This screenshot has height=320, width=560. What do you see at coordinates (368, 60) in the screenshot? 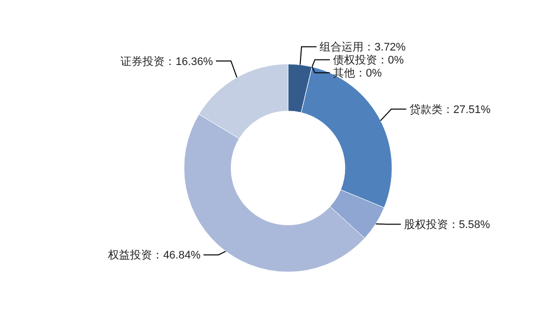
I see `legend-label: 债权投资：0%` at bounding box center [368, 60].